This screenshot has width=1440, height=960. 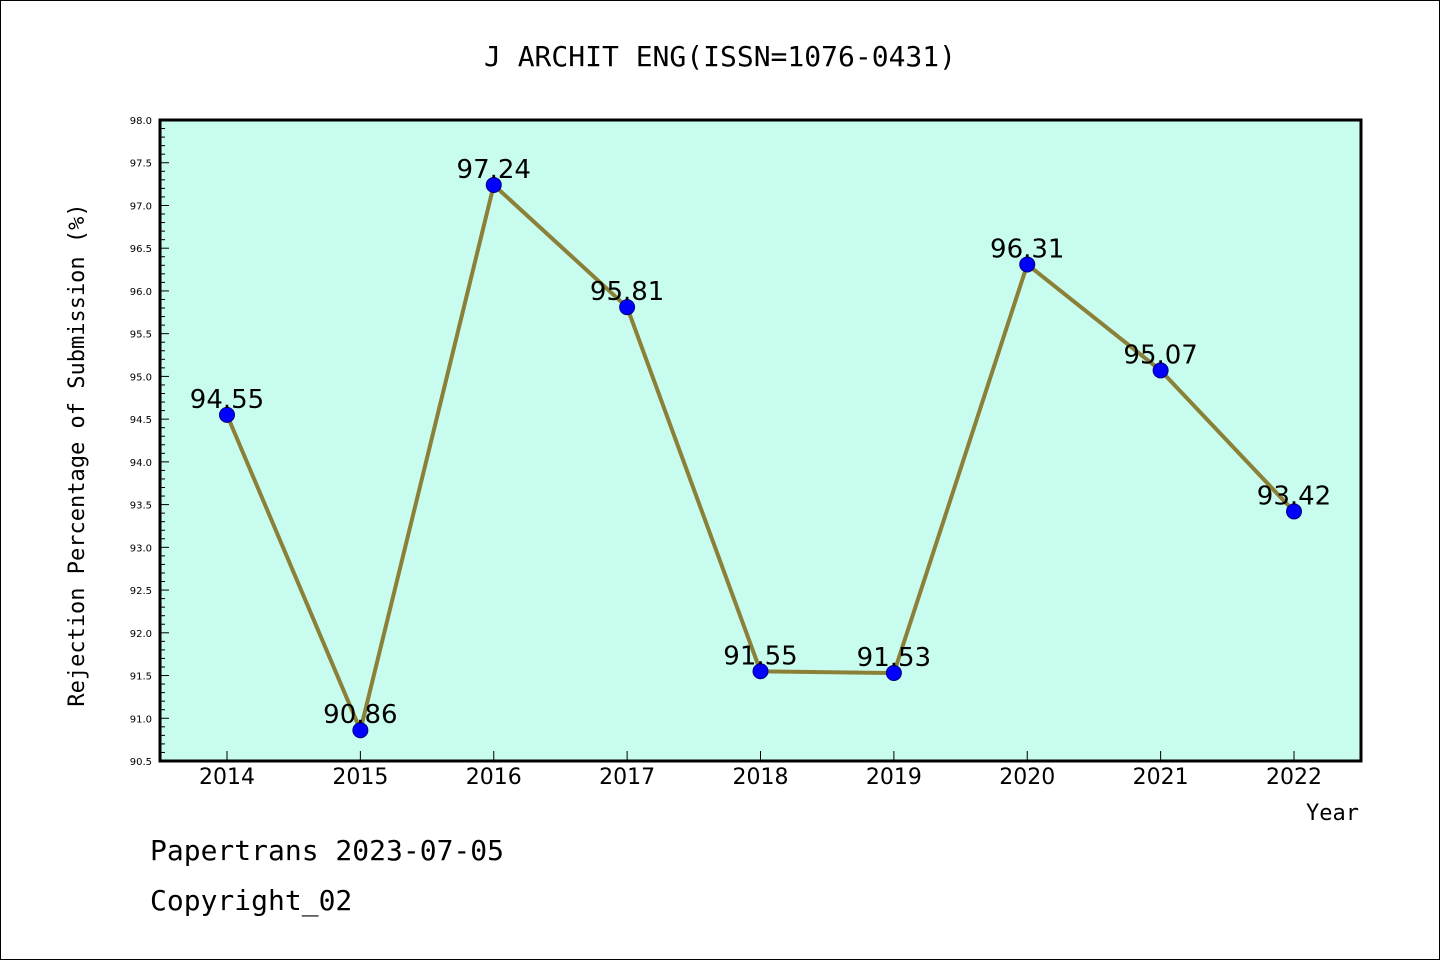 What do you see at coordinates (141, 719) in the screenshot?
I see `y-tick-label: 91.0` at bounding box center [141, 719].